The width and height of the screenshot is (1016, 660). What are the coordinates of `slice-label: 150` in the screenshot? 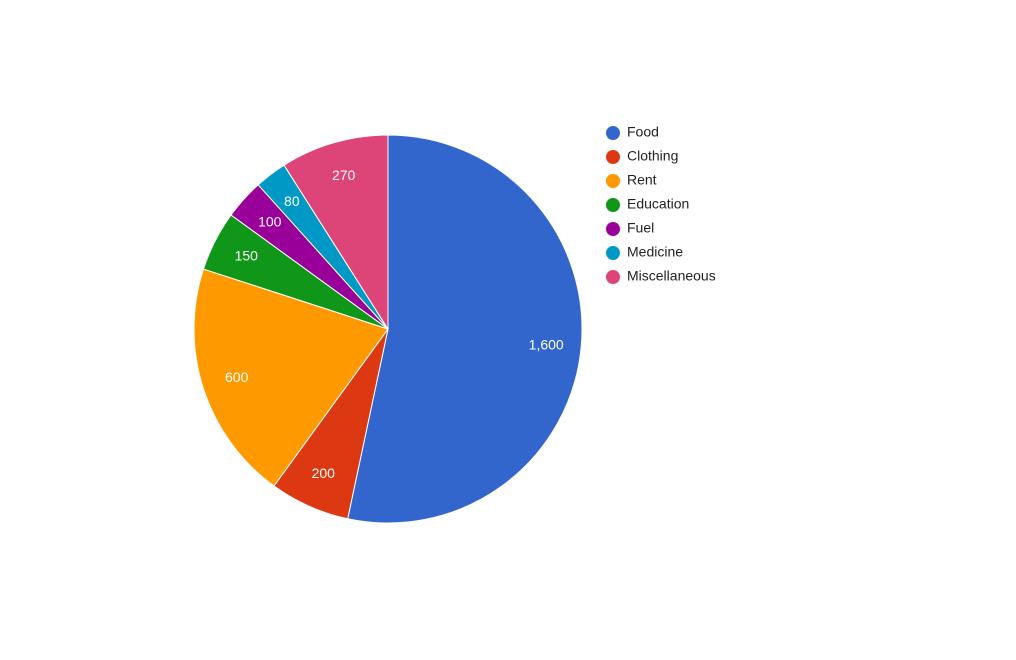 It's located at (247, 255).